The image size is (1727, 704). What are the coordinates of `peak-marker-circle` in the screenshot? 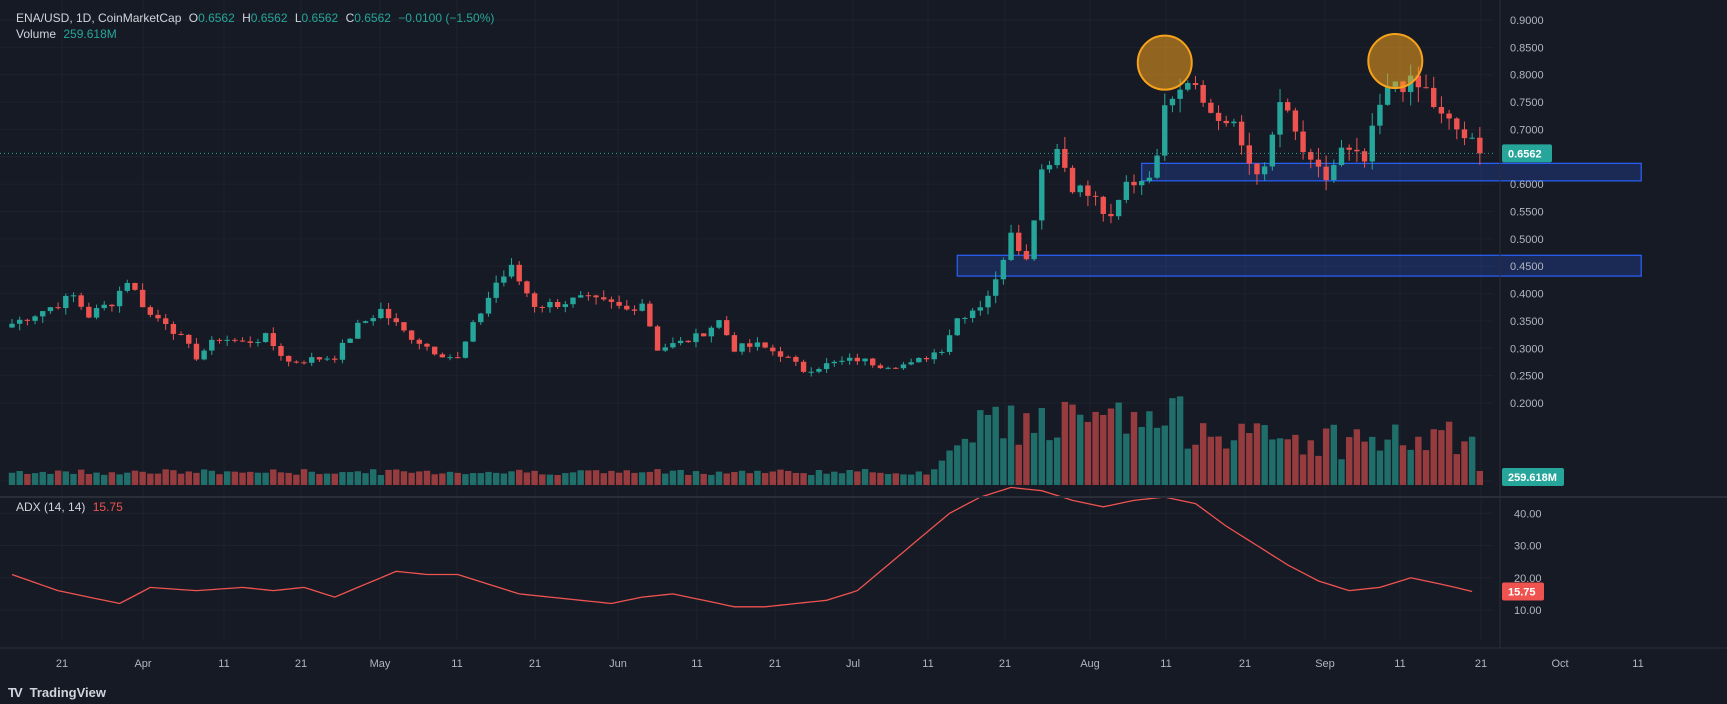 It's located at (1395, 61).